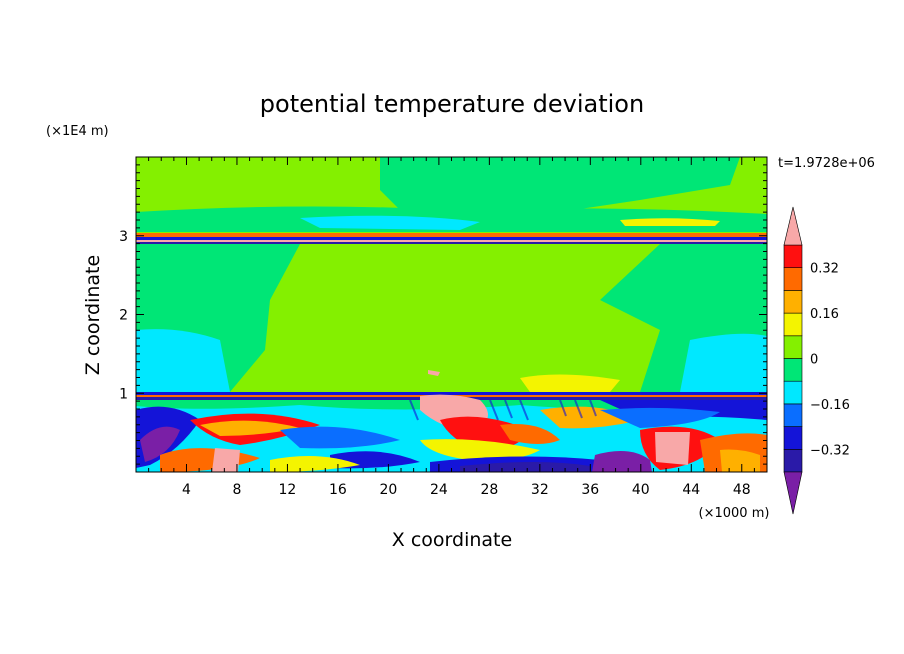 The image size is (904, 654). I want to click on x-tick-label: 4, so click(186, 490).